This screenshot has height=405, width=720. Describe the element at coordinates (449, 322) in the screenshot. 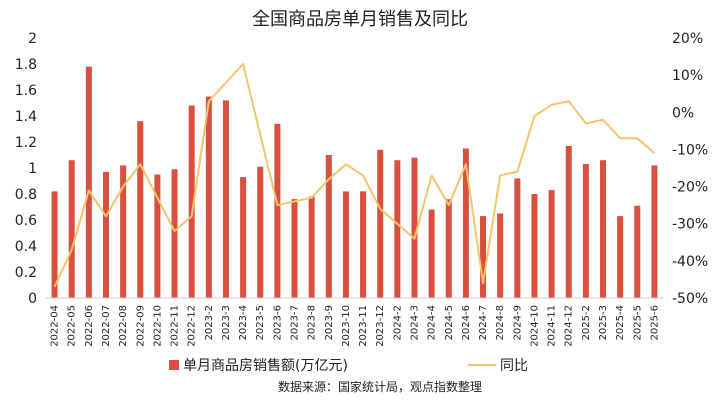

I see `x-tick-label: 2024-5` at that location.